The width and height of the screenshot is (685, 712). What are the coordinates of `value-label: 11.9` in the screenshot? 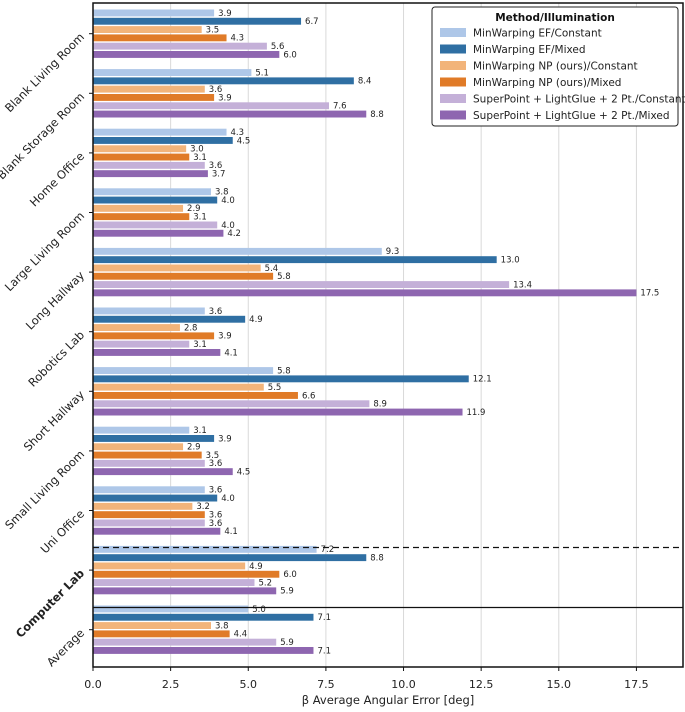 It's located at (476, 413).